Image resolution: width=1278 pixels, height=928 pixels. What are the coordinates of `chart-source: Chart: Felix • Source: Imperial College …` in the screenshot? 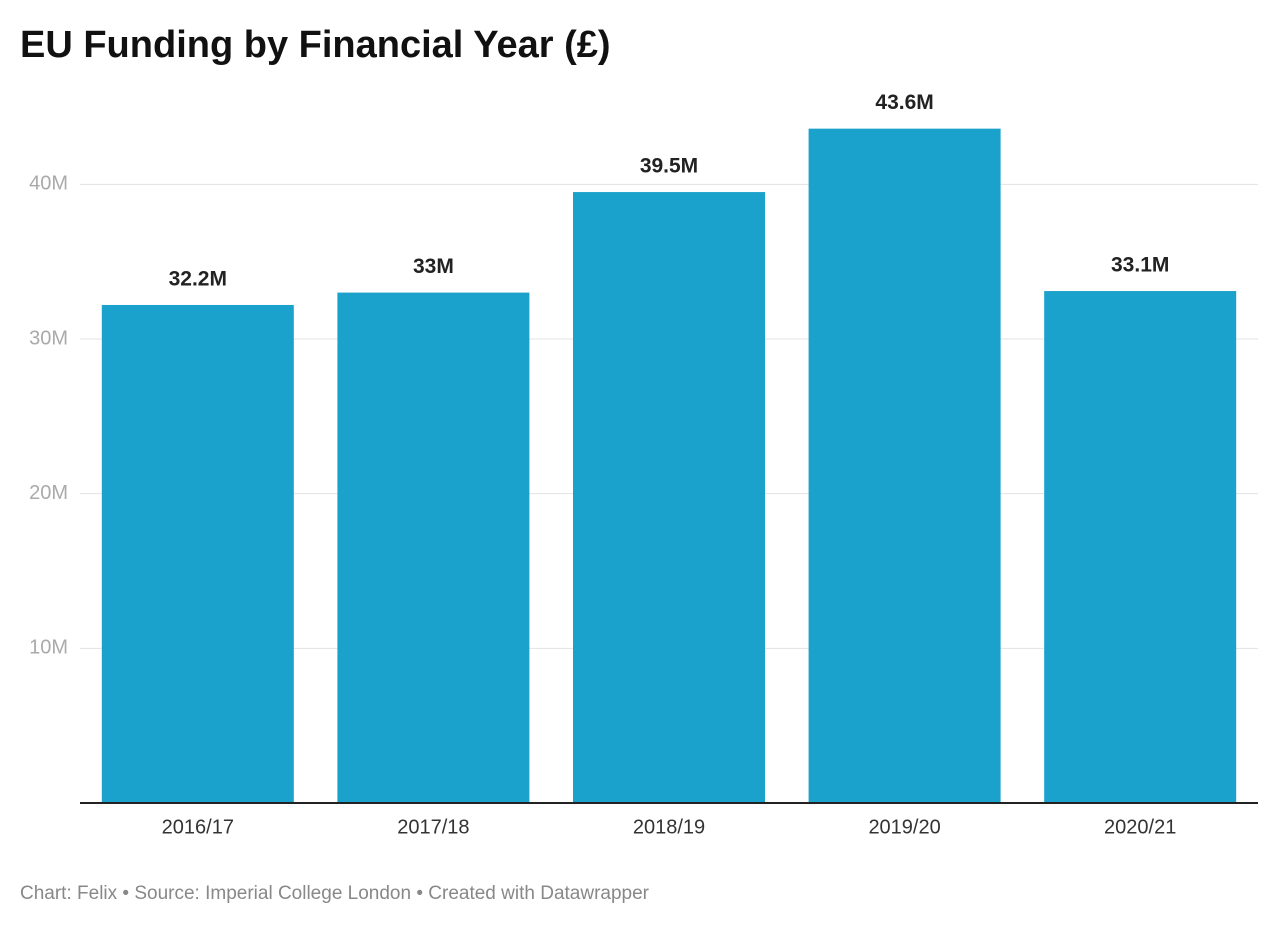 It's located at (335, 893).